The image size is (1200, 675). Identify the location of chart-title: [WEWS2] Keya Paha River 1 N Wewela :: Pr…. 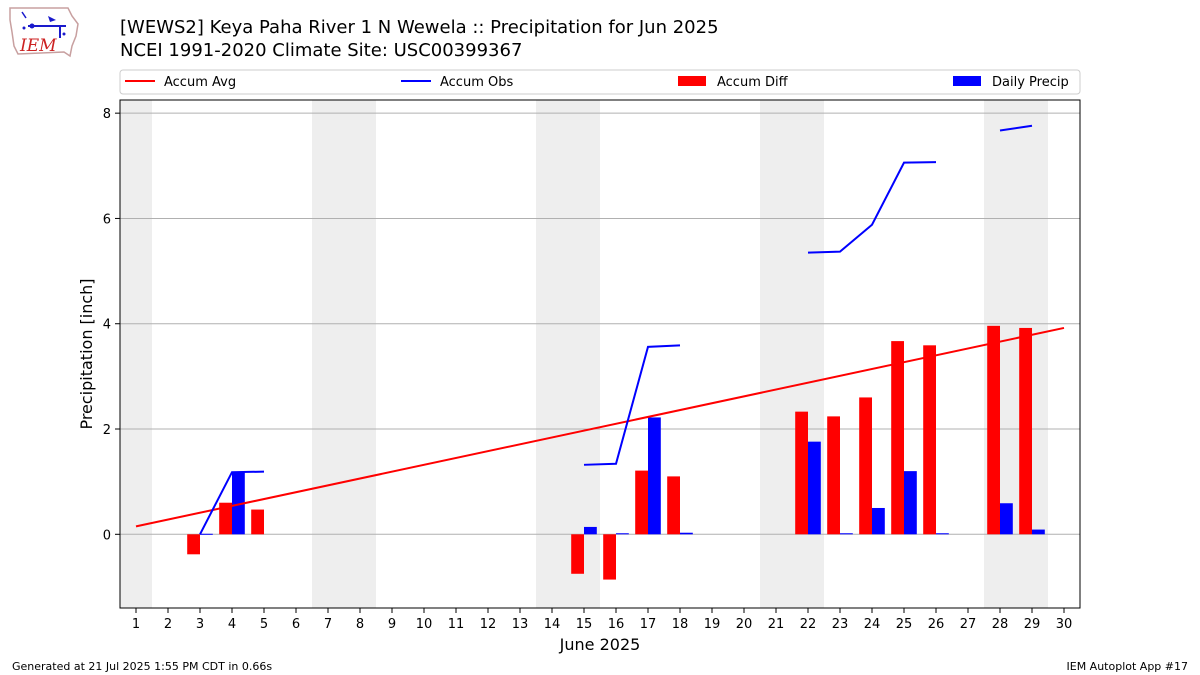
(419, 27).